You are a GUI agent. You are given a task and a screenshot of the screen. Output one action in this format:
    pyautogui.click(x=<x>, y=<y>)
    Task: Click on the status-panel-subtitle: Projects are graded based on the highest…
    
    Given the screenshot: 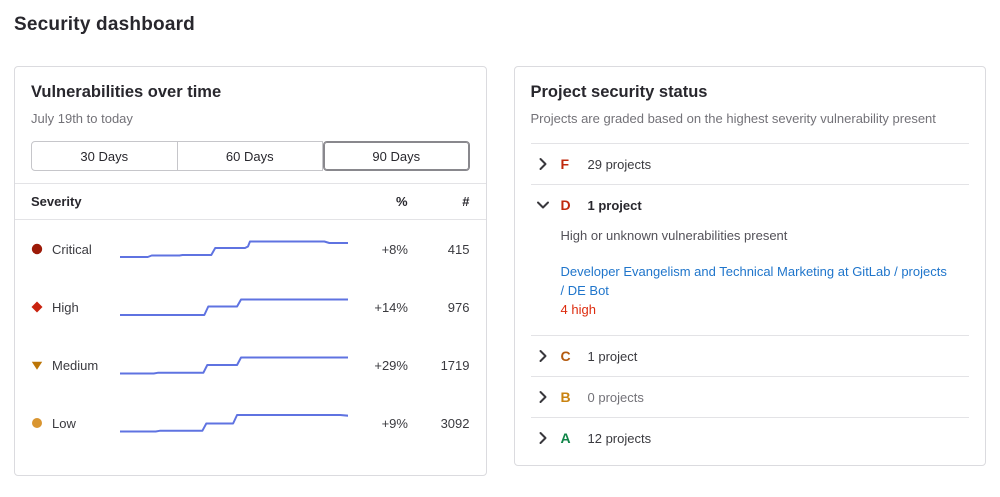 What is the action you would take?
    pyautogui.click(x=733, y=118)
    